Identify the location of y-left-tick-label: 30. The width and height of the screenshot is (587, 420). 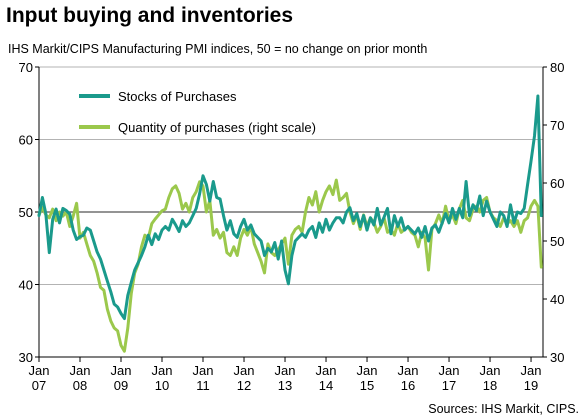
(26, 357).